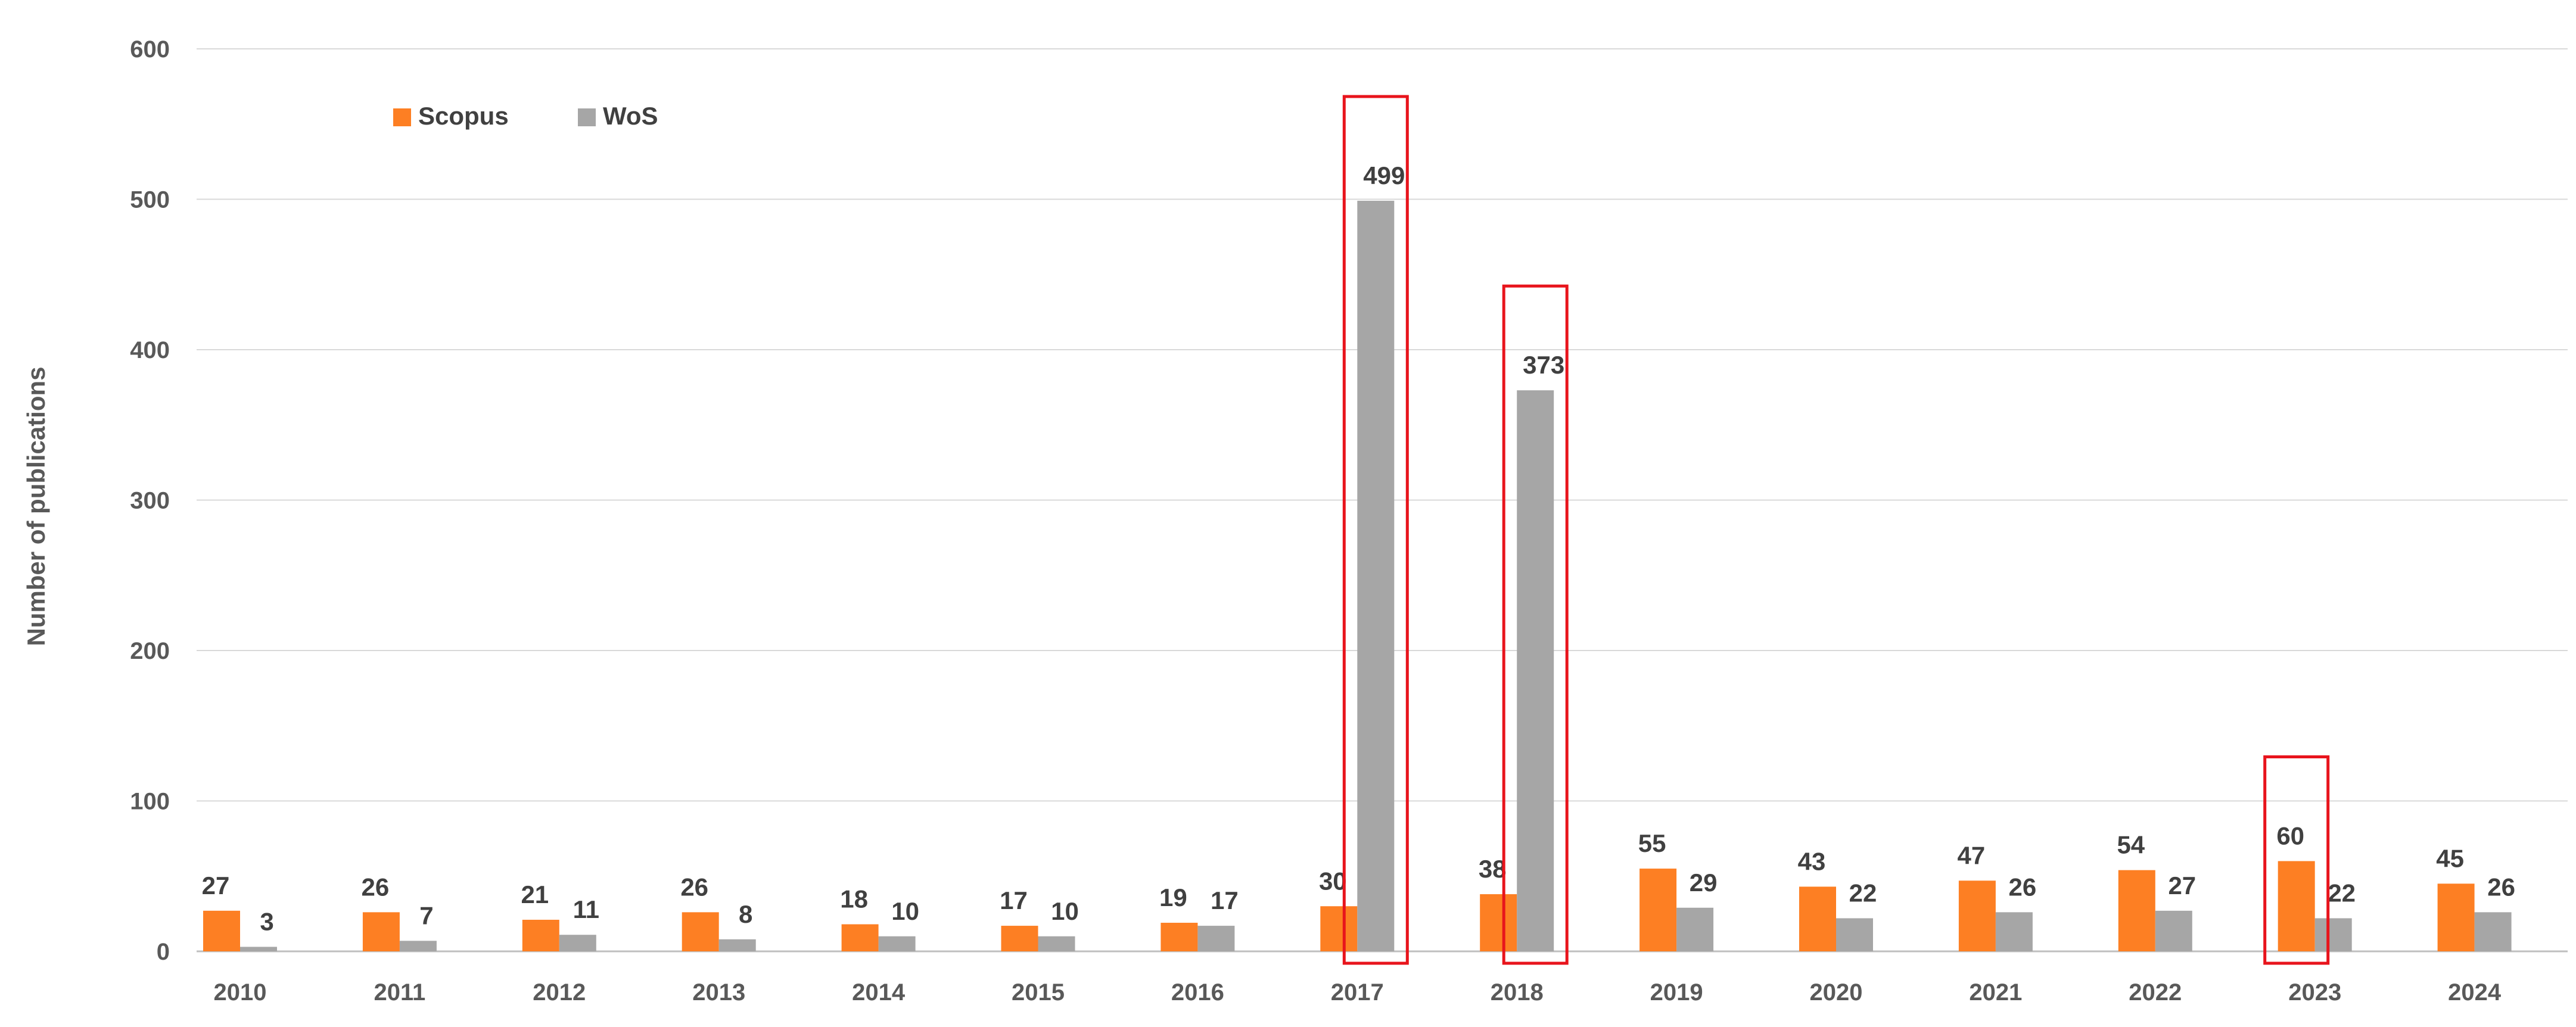  I want to click on data-label-scopus-2011: 26, so click(376, 887).